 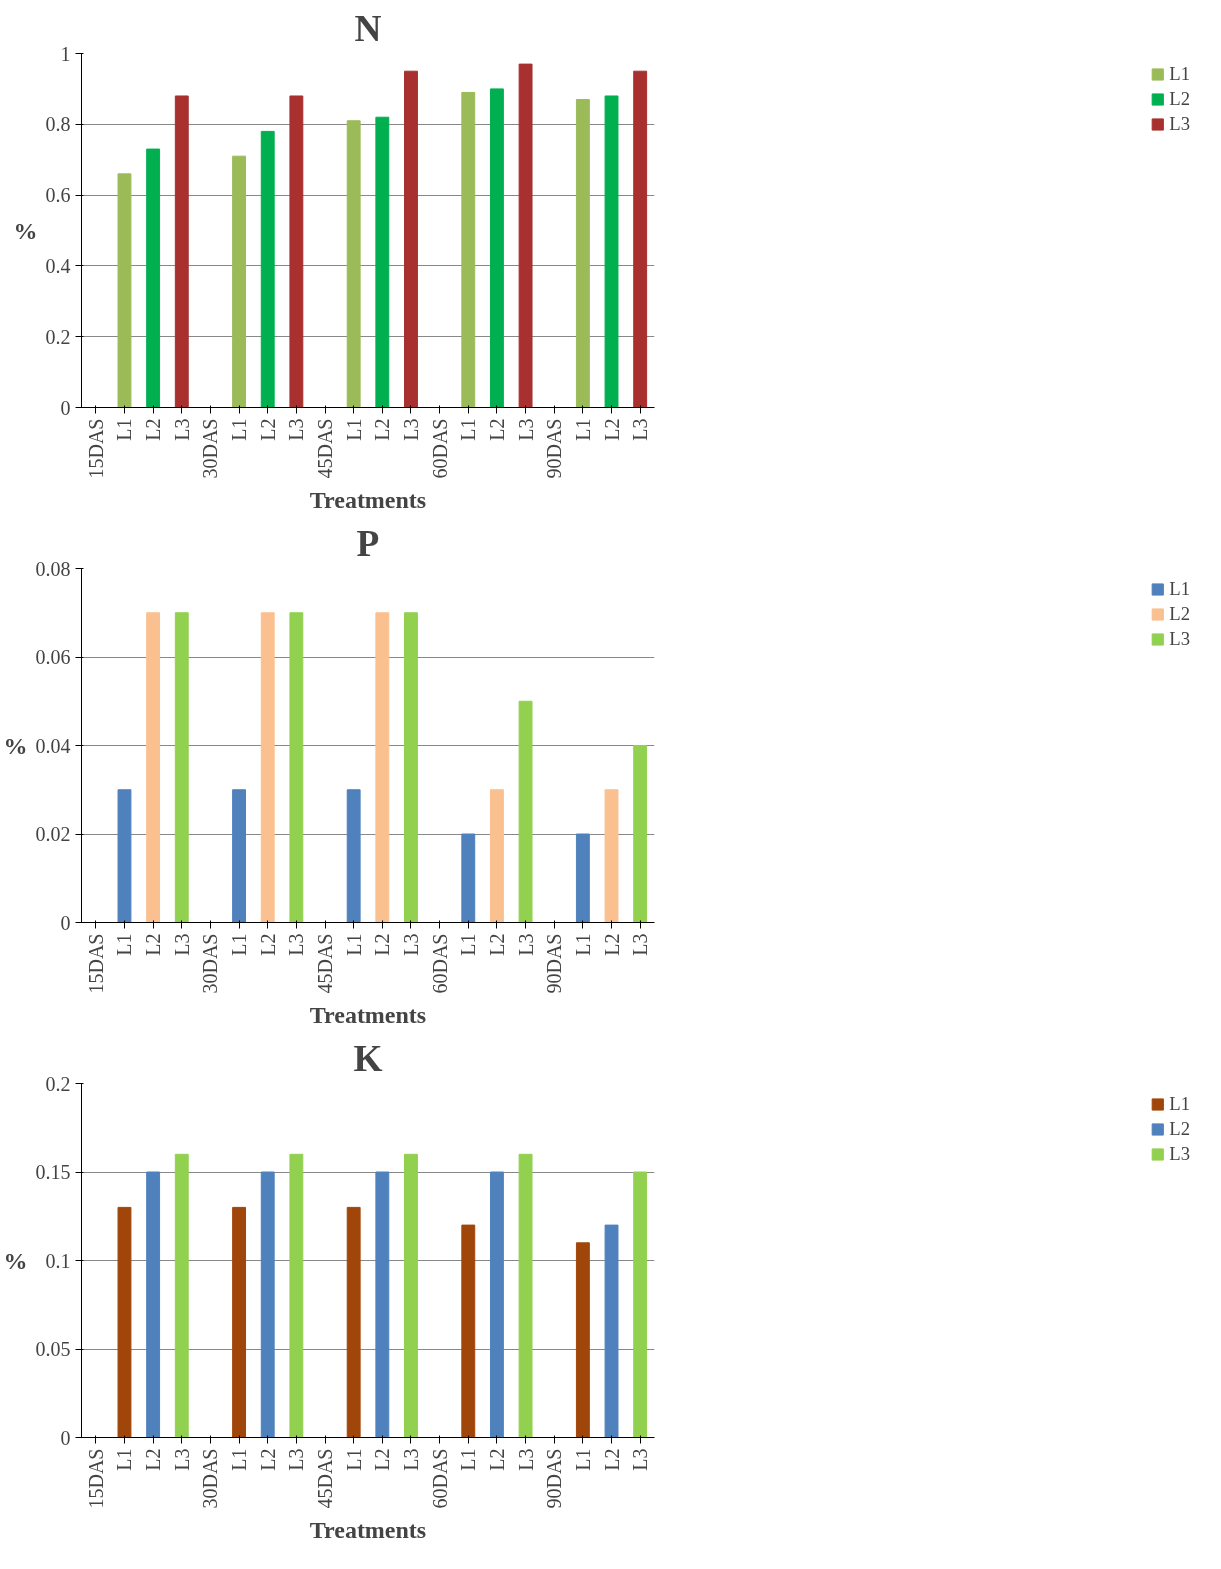 I want to click on y-tick-label: 0.8, so click(x=58, y=124).